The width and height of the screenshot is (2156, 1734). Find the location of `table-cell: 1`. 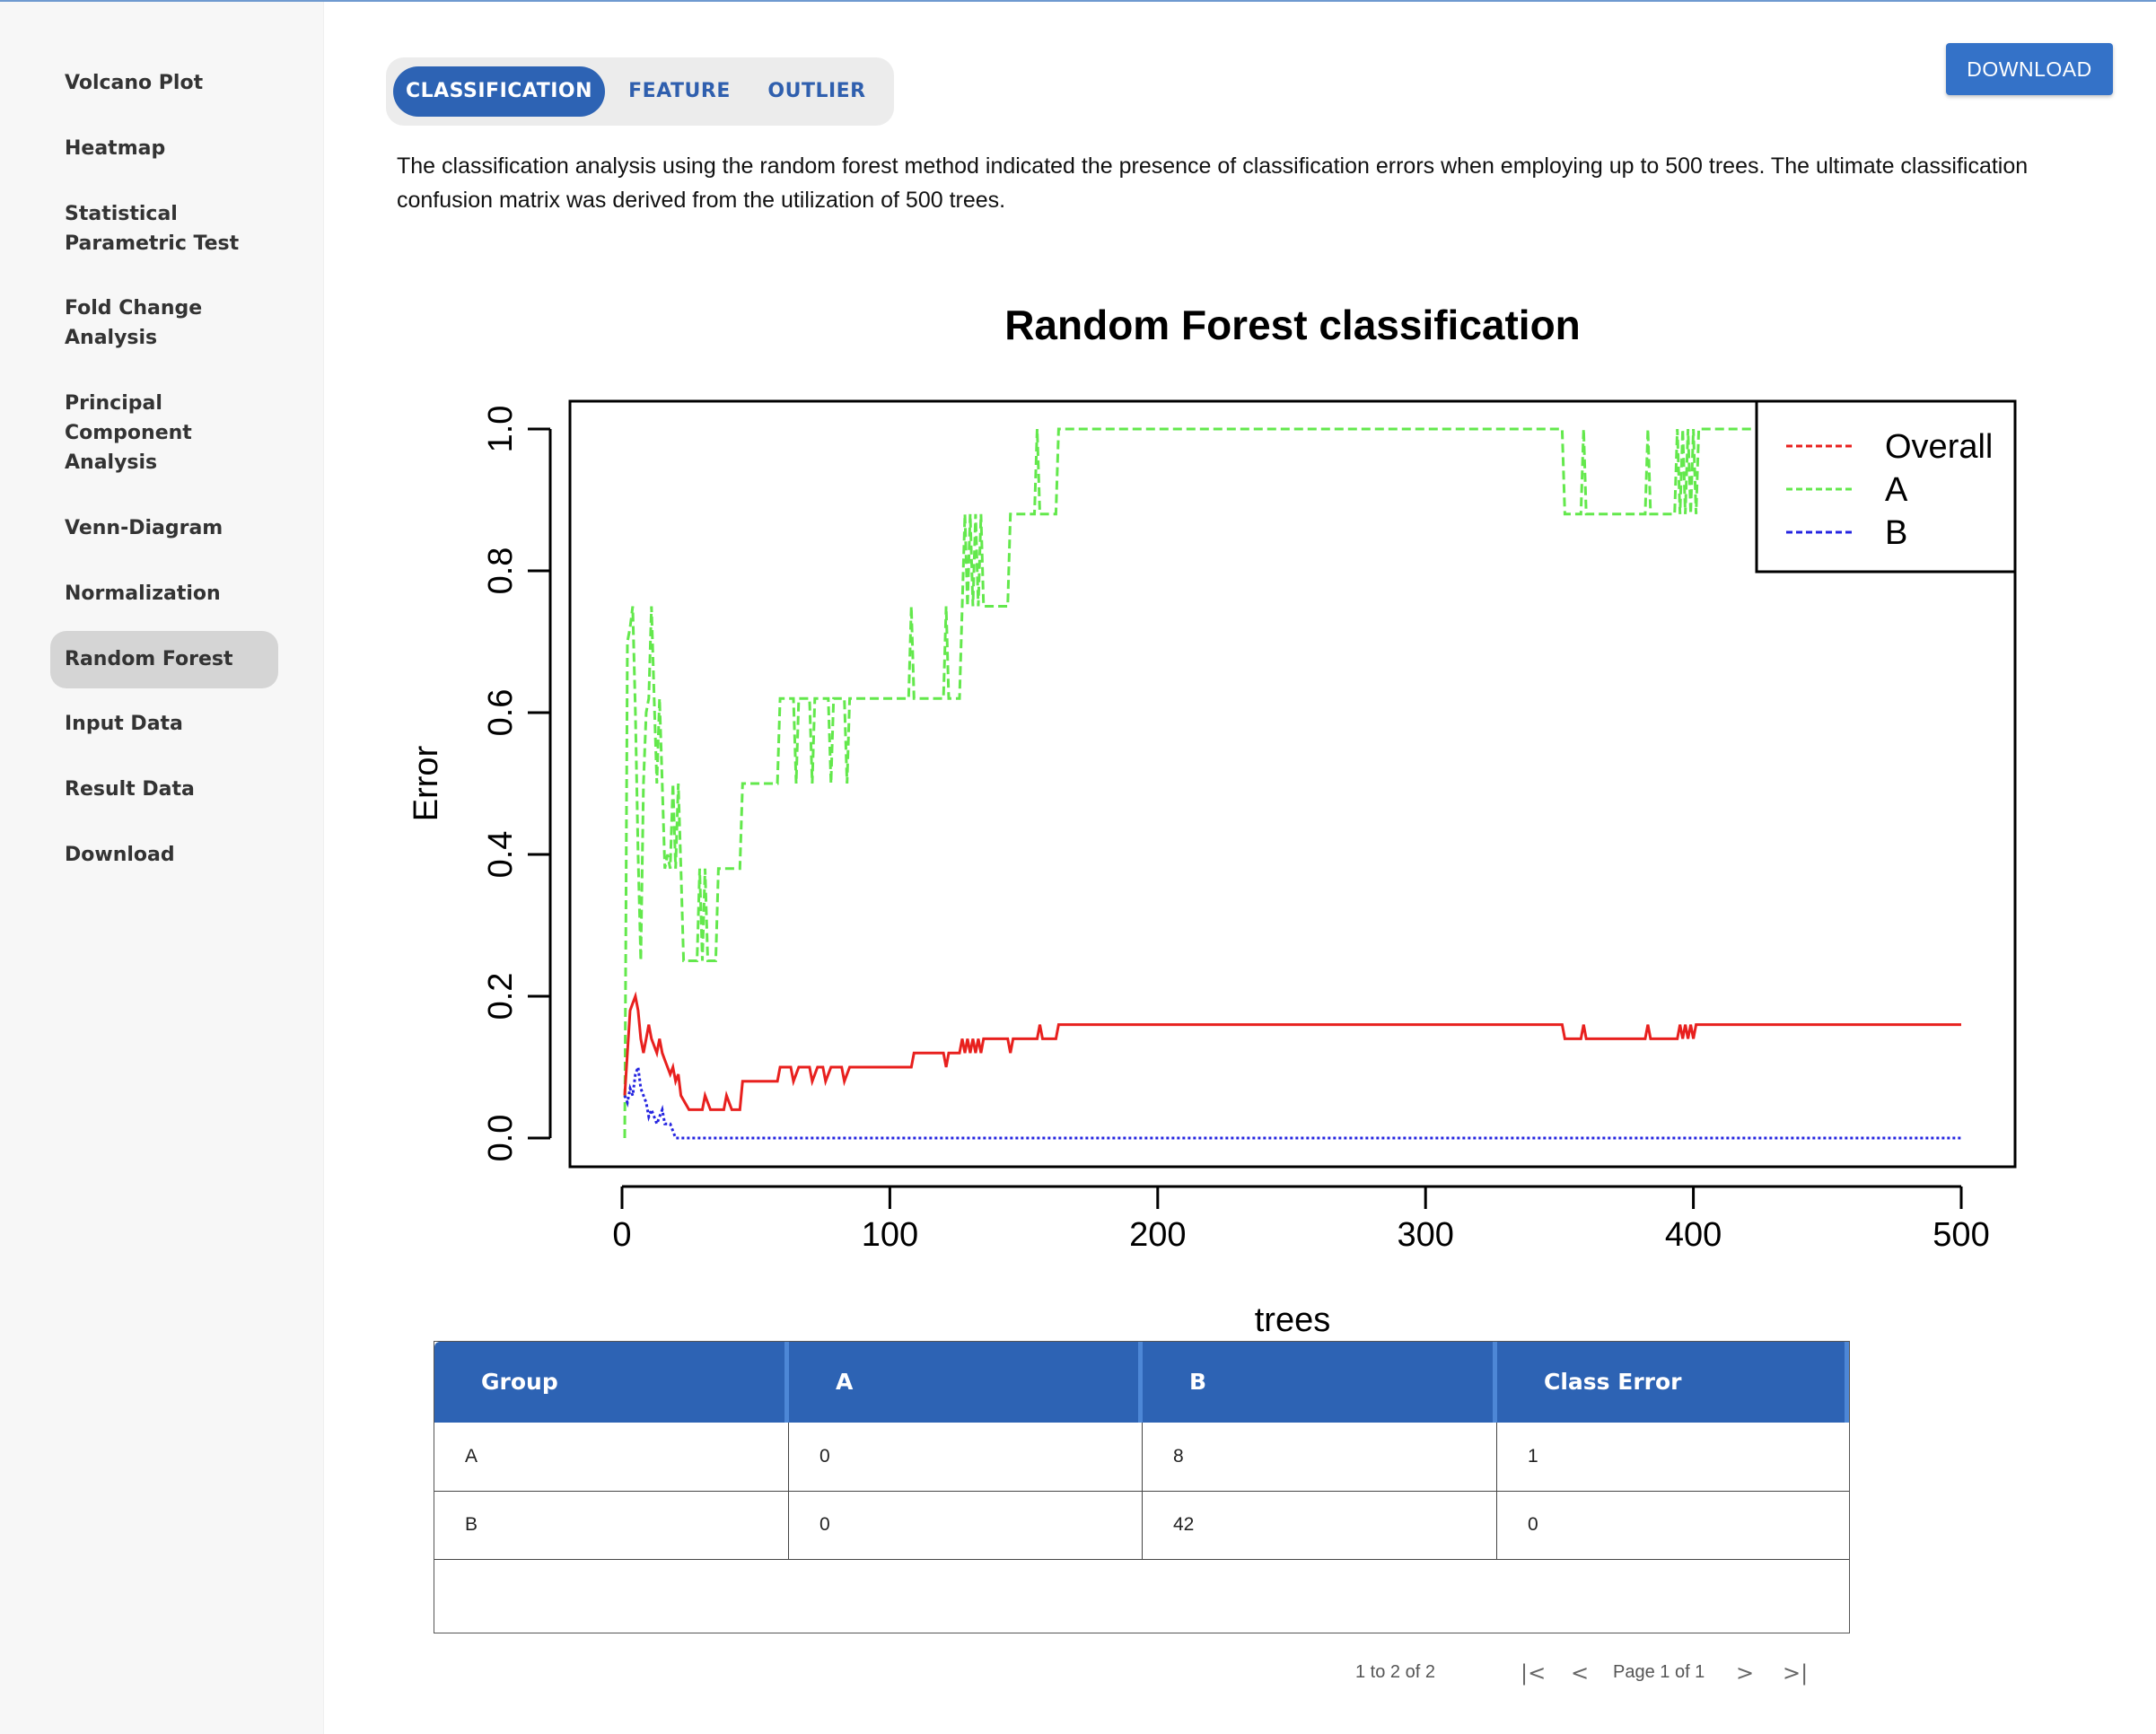

table-cell: 1 is located at coordinates (1533, 1456).